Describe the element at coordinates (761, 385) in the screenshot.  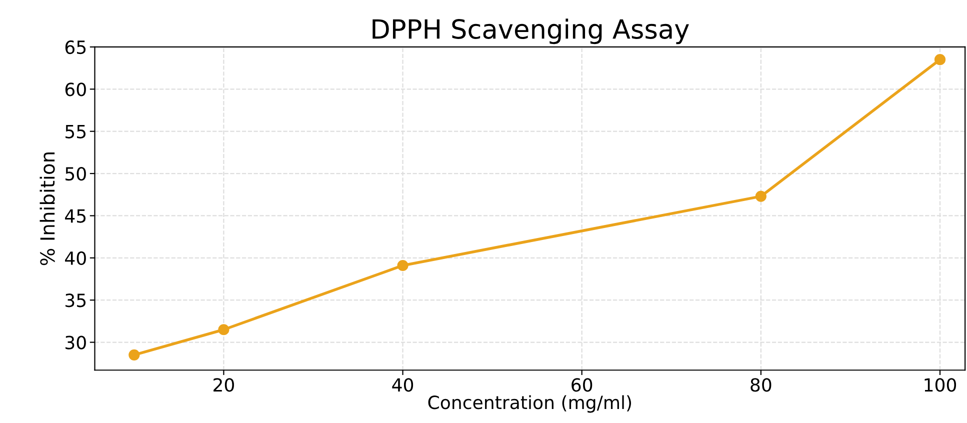
I see `x-tick-label: 80` at that location.